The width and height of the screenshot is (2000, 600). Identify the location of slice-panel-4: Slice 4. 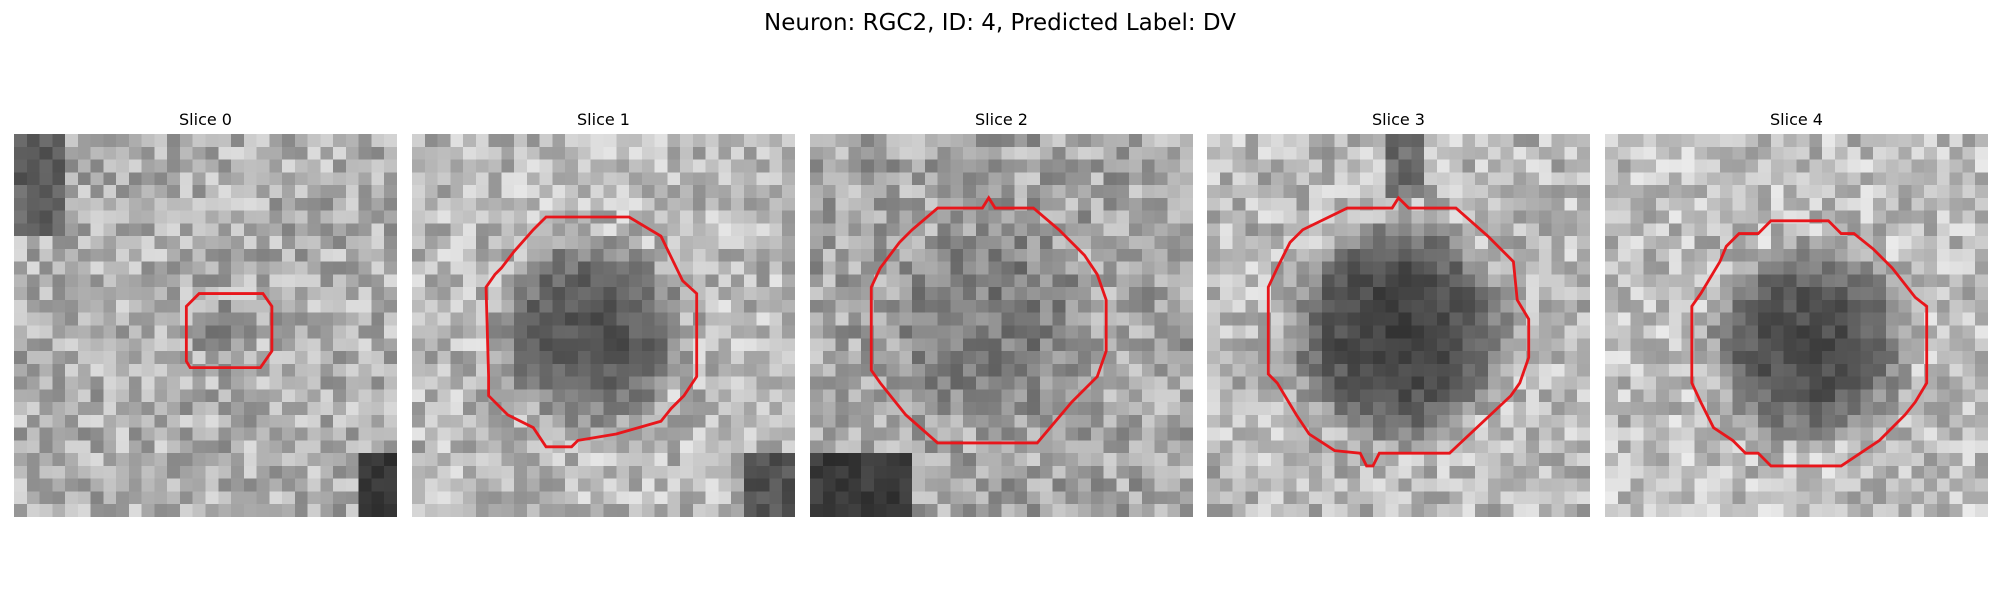
(1796, 313).